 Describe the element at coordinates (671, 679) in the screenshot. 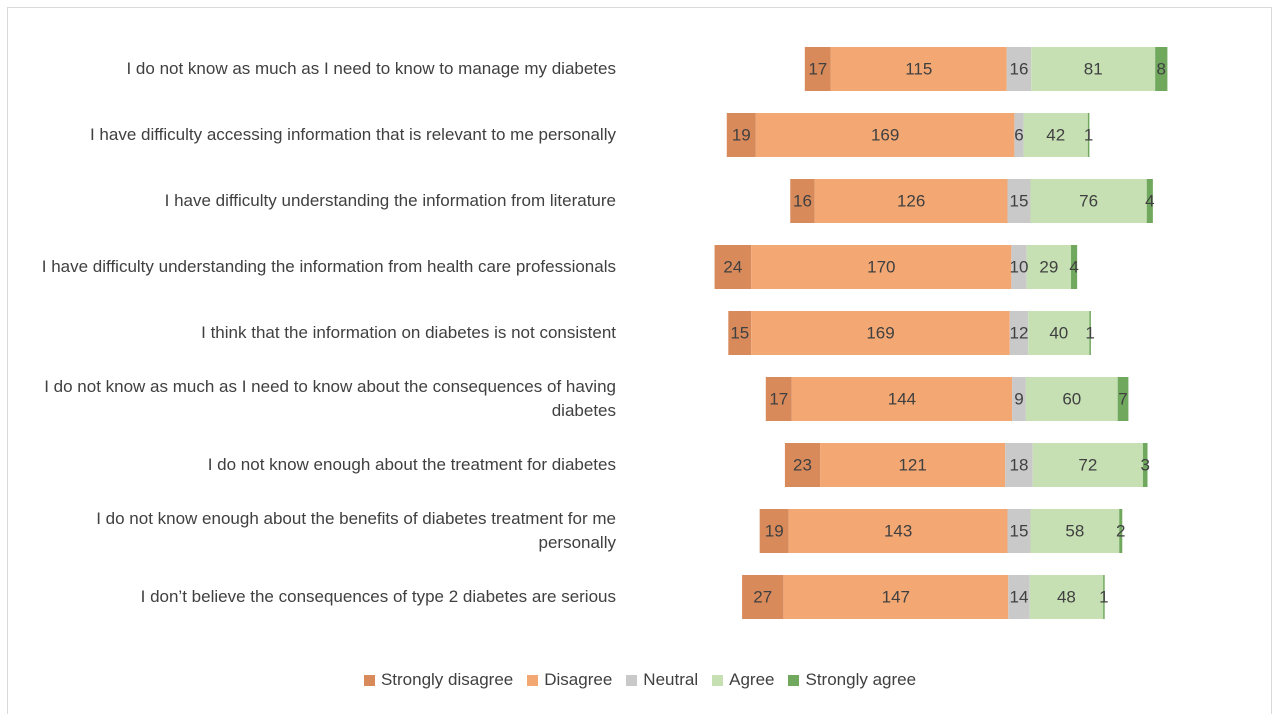

I see `legend-label: Neutral` at that location.